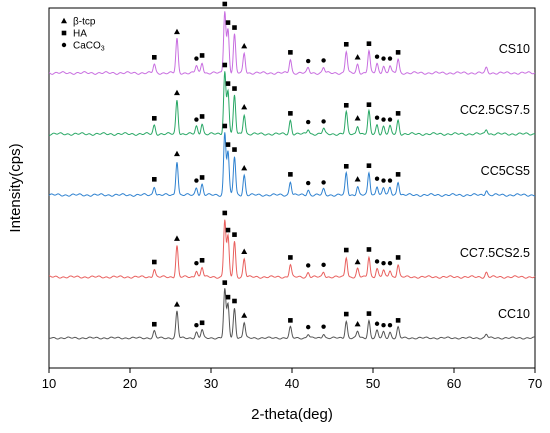 The width and height of the screenshot is (550, 433). What do you see at coordinates (211, 383) in the screenshot?
I see `x-tick-label: 30` at bounding box center [211, 383].